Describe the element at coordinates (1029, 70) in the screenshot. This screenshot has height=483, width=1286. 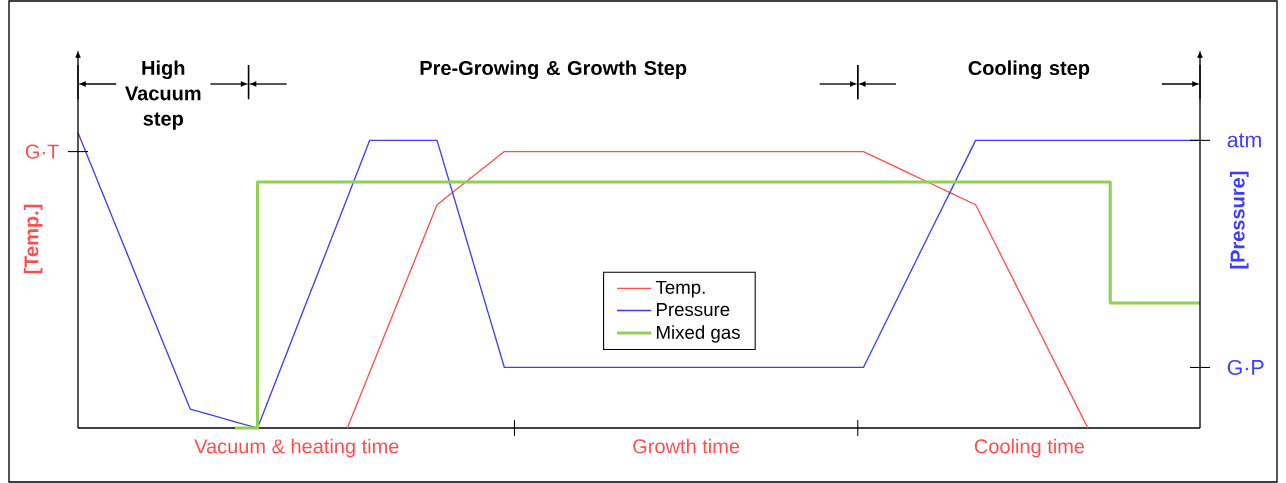
I see `text: Cooling step` at that location.